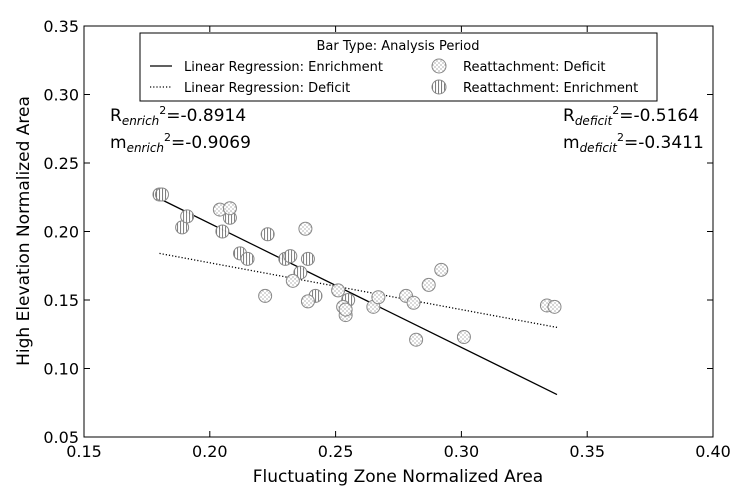 The height and width of the screenshot is (500, 750). What do you see at coordinates (61, 26) in the screenshot?
I see `y-tick-label: 0.35` at bounding box center [61, 26].